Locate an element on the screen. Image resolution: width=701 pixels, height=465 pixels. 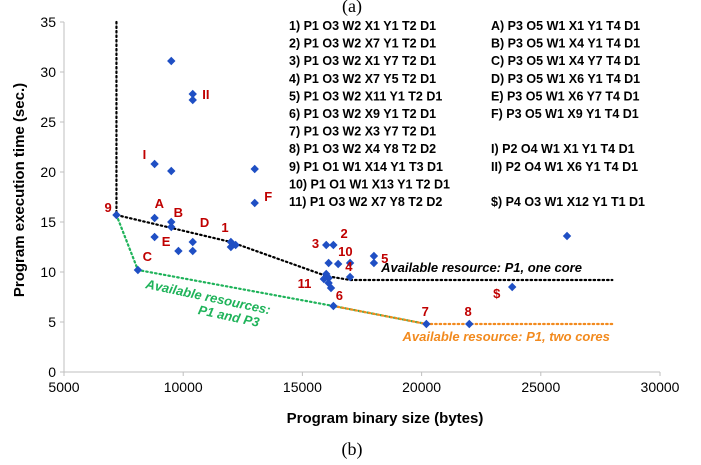
point-label: F is located at coordinates (268, 196).